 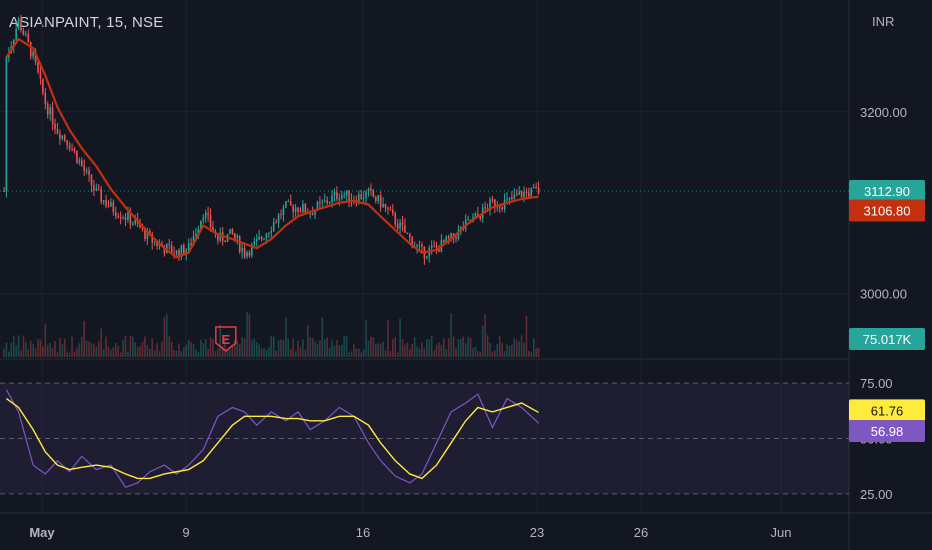 What do you see at coordinates (883, 112) in the screenshot?
I see `price-tick-label: 3200.00` at bounding box center [883, 112].